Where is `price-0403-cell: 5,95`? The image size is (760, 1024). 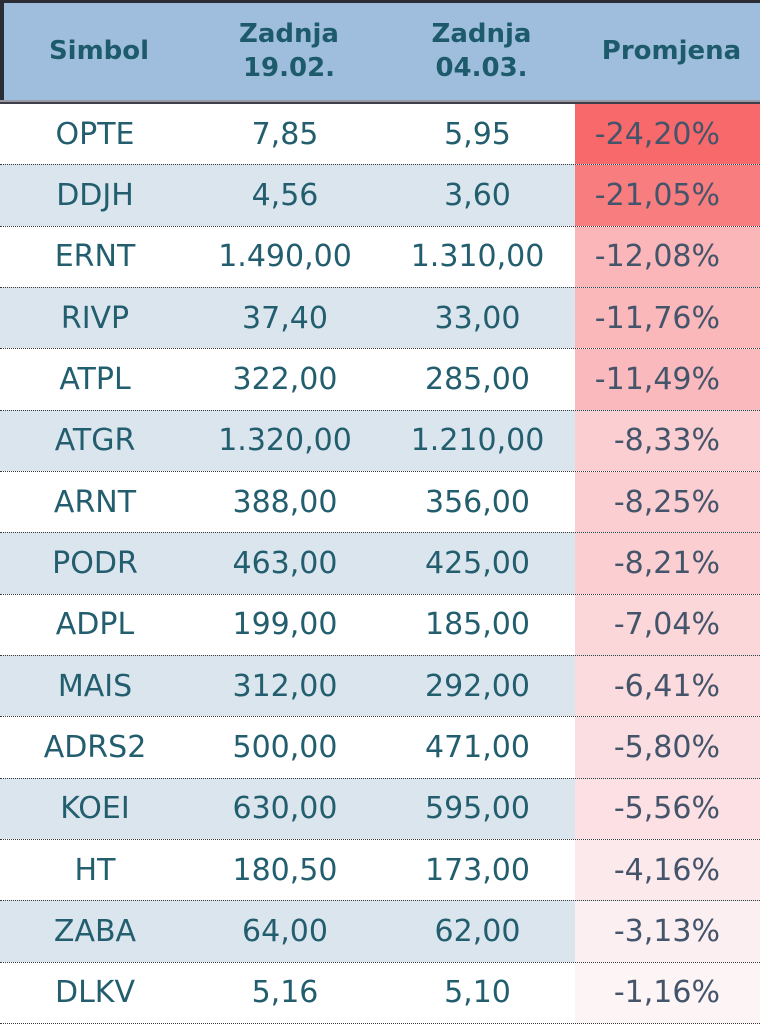 price-0403-cell: 5,95 is located at coordinates (477, 134).